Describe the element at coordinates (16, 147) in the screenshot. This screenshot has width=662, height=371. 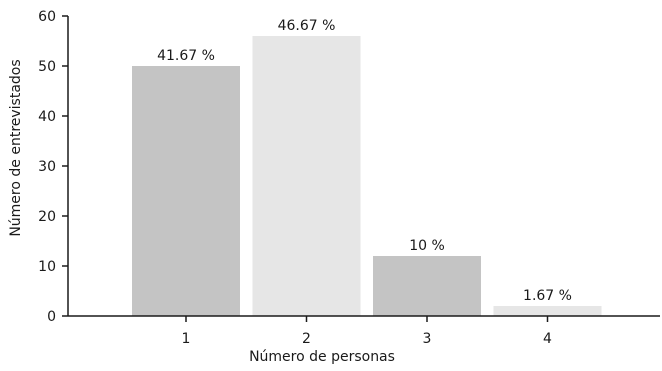
I see `y-axis-title: Número de entrevistados` at that location.